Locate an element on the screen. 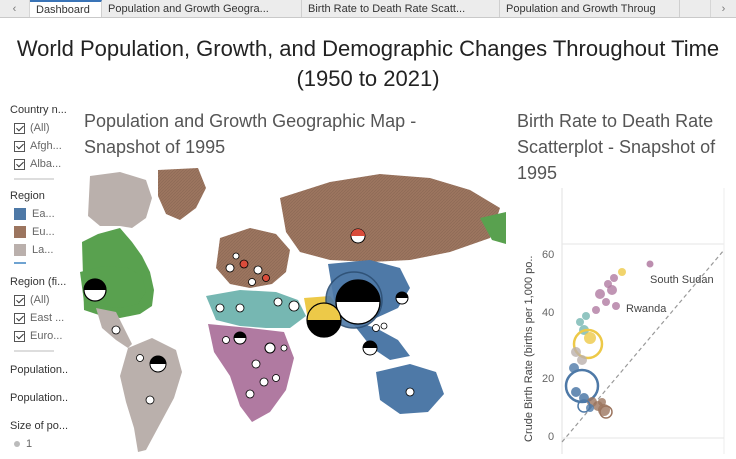 This screenshot has height=459, width=736. region-legend-scroll-indicator is located at coordinates (20, 263).